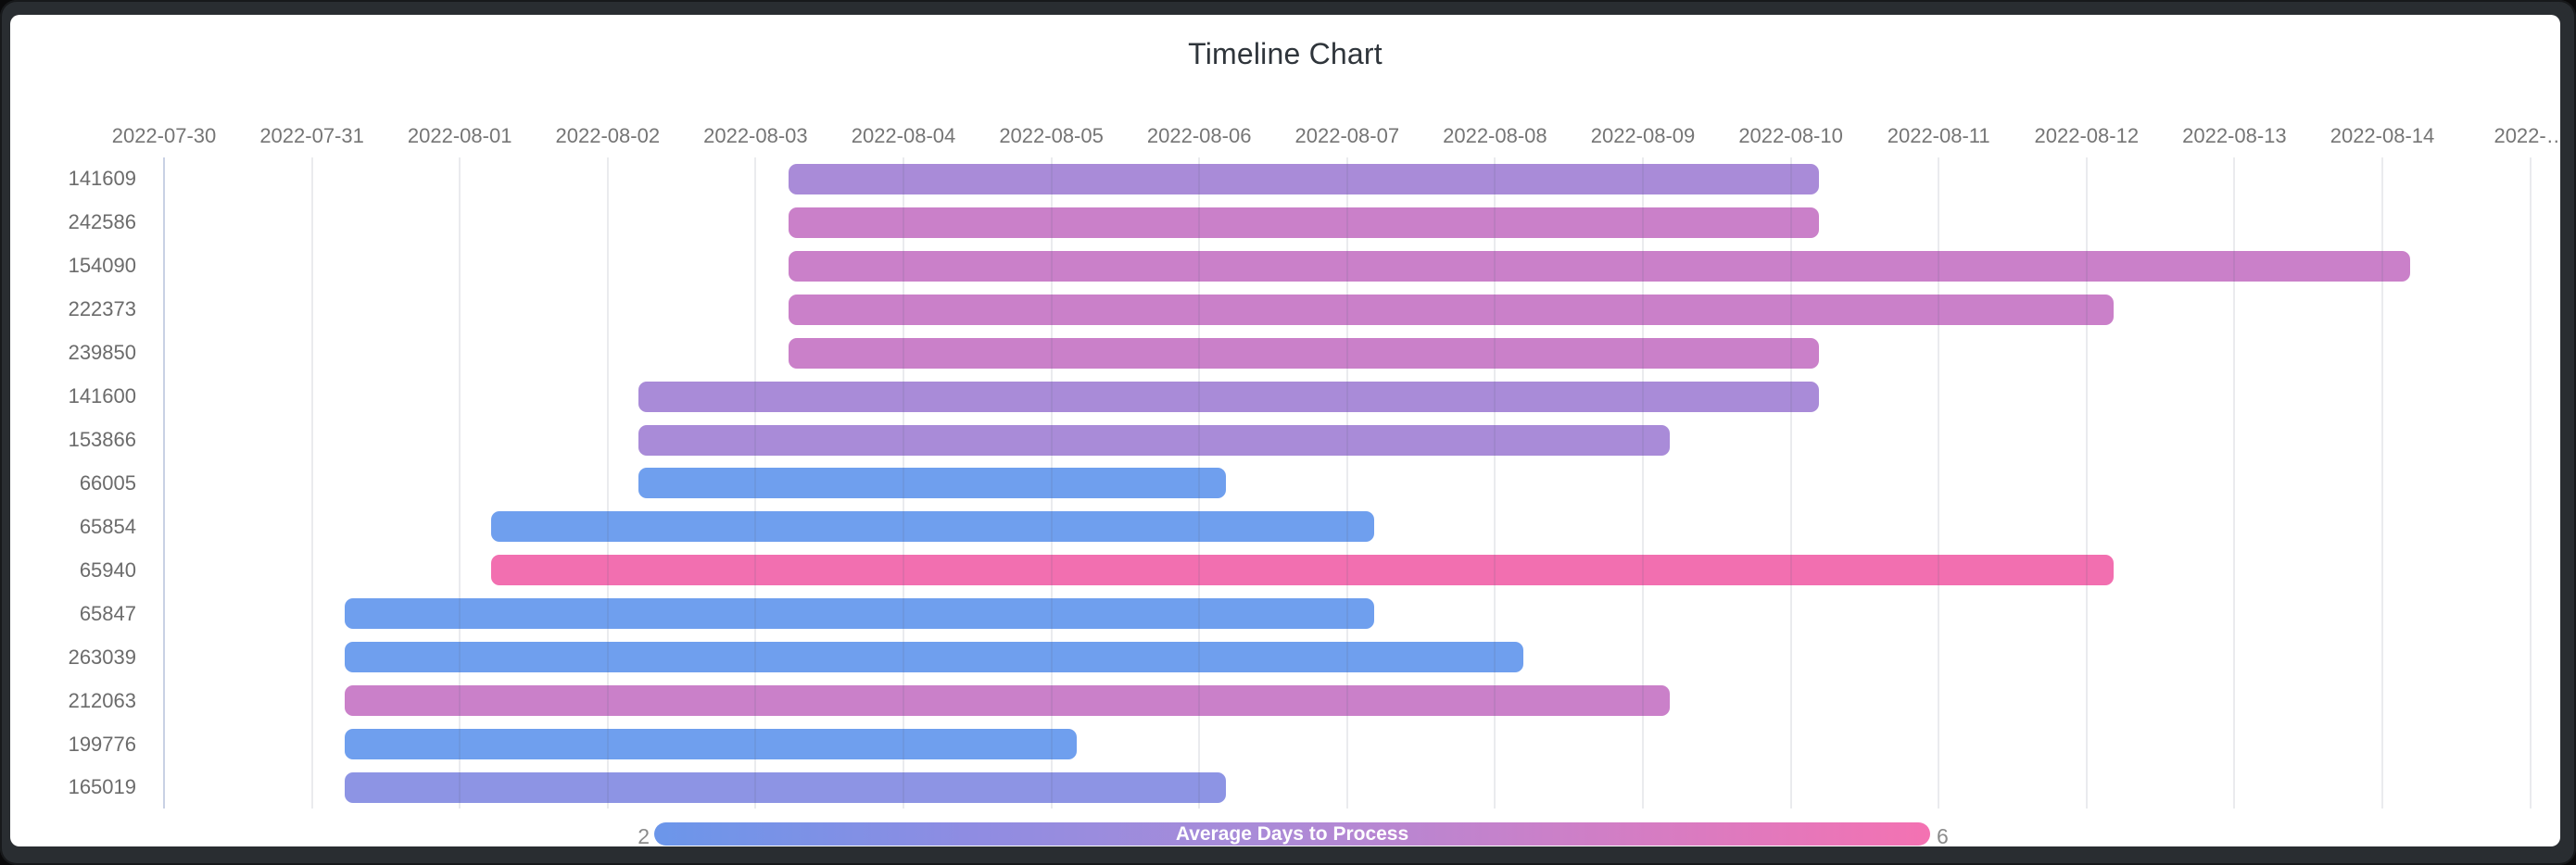 The image size is (2576, 865). I want to click on y-axis-row-label: 141600, so click(102, 396).